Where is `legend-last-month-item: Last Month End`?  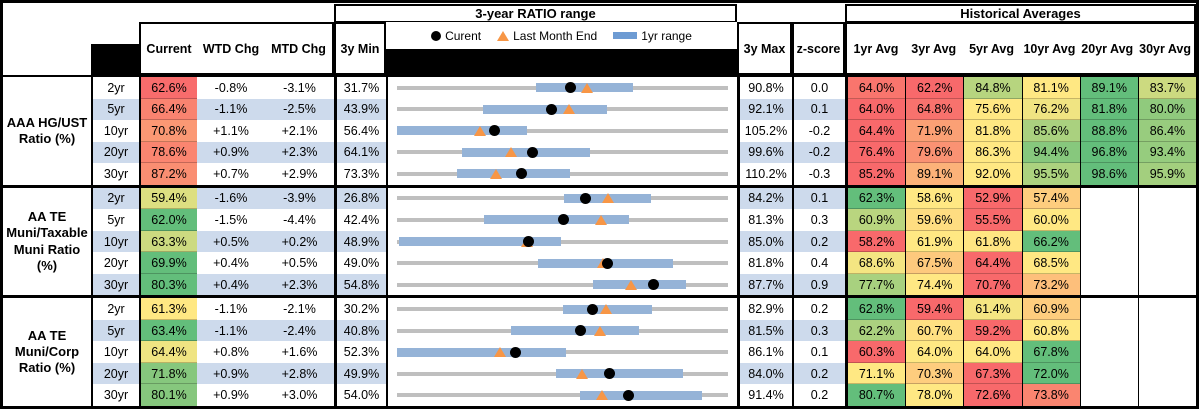
legend-last-month-item: Last Month End is located at coordinates (547, 36).